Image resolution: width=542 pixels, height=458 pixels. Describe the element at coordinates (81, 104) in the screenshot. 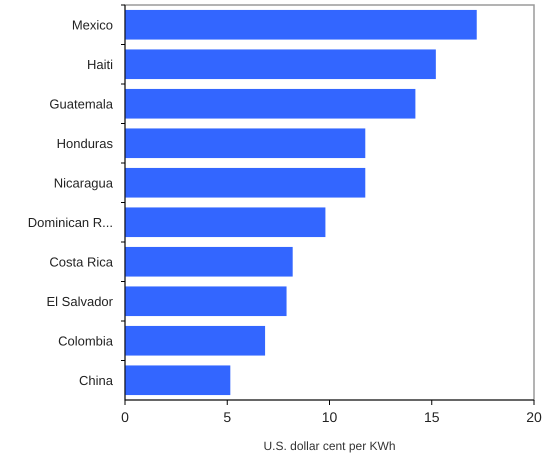

I see `y-tick-label: Guatemala` at that location.